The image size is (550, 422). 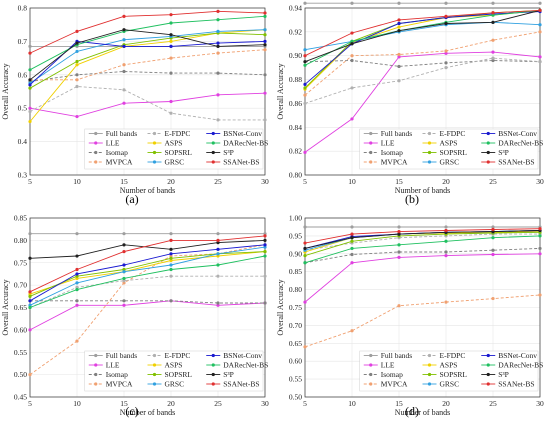 What do you see at coordinates (295, 151) in the screenshot?
I see `y-tick-label: 0.82` at bounding box center [295, 151].